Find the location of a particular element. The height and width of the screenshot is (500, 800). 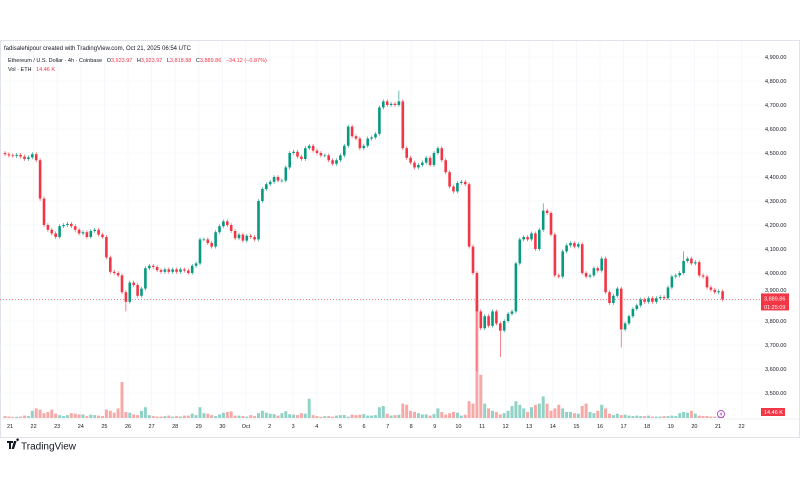

time-tick-label: 27 is located at coordinates (152, 427).